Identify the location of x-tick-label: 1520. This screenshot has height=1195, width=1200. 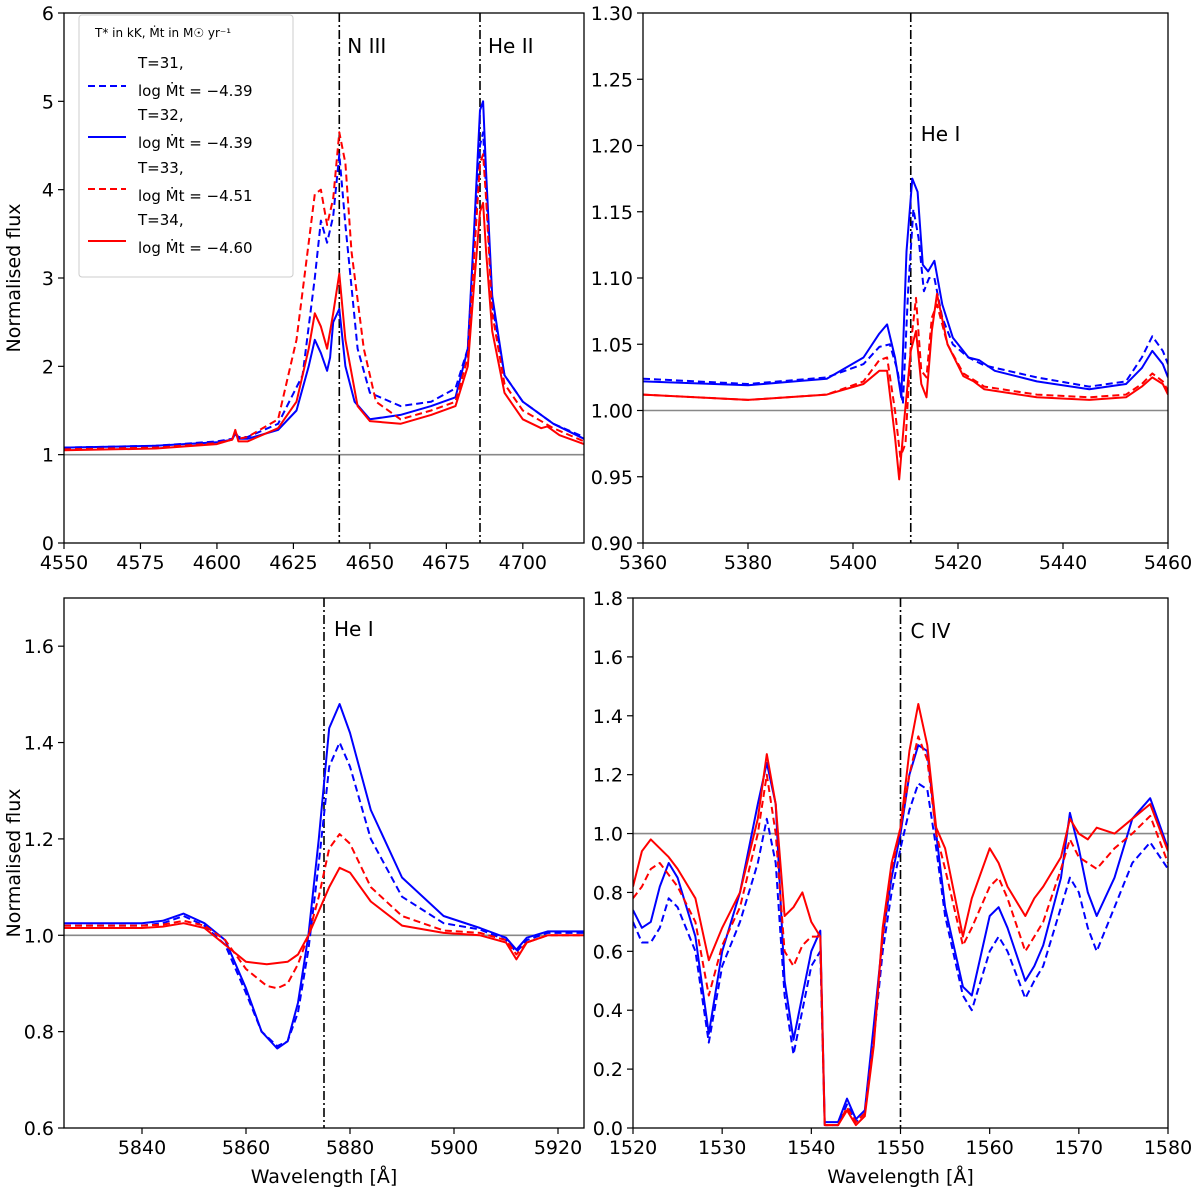
(633, 1148).